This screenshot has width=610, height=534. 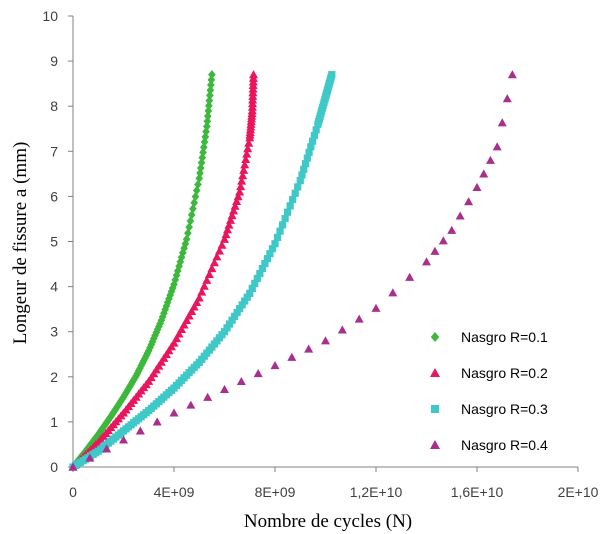 I want to click on y-tick-label: 3, so click(x=54, y=332).